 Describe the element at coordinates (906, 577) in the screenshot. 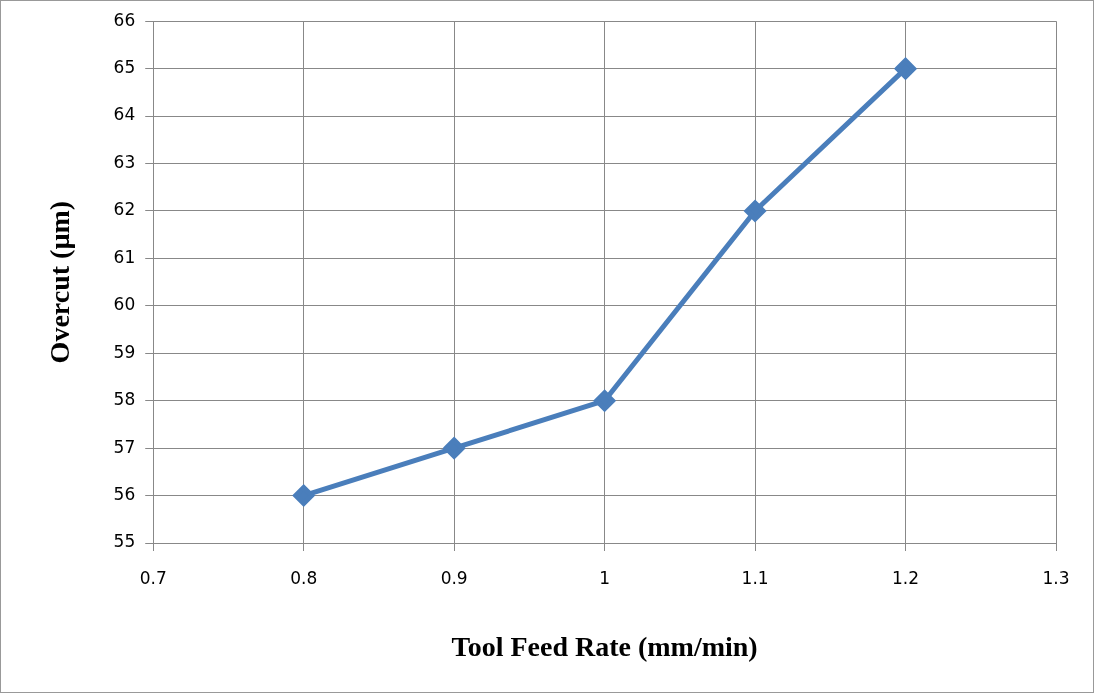

I see `x-tick-label: 1.2` at that location.